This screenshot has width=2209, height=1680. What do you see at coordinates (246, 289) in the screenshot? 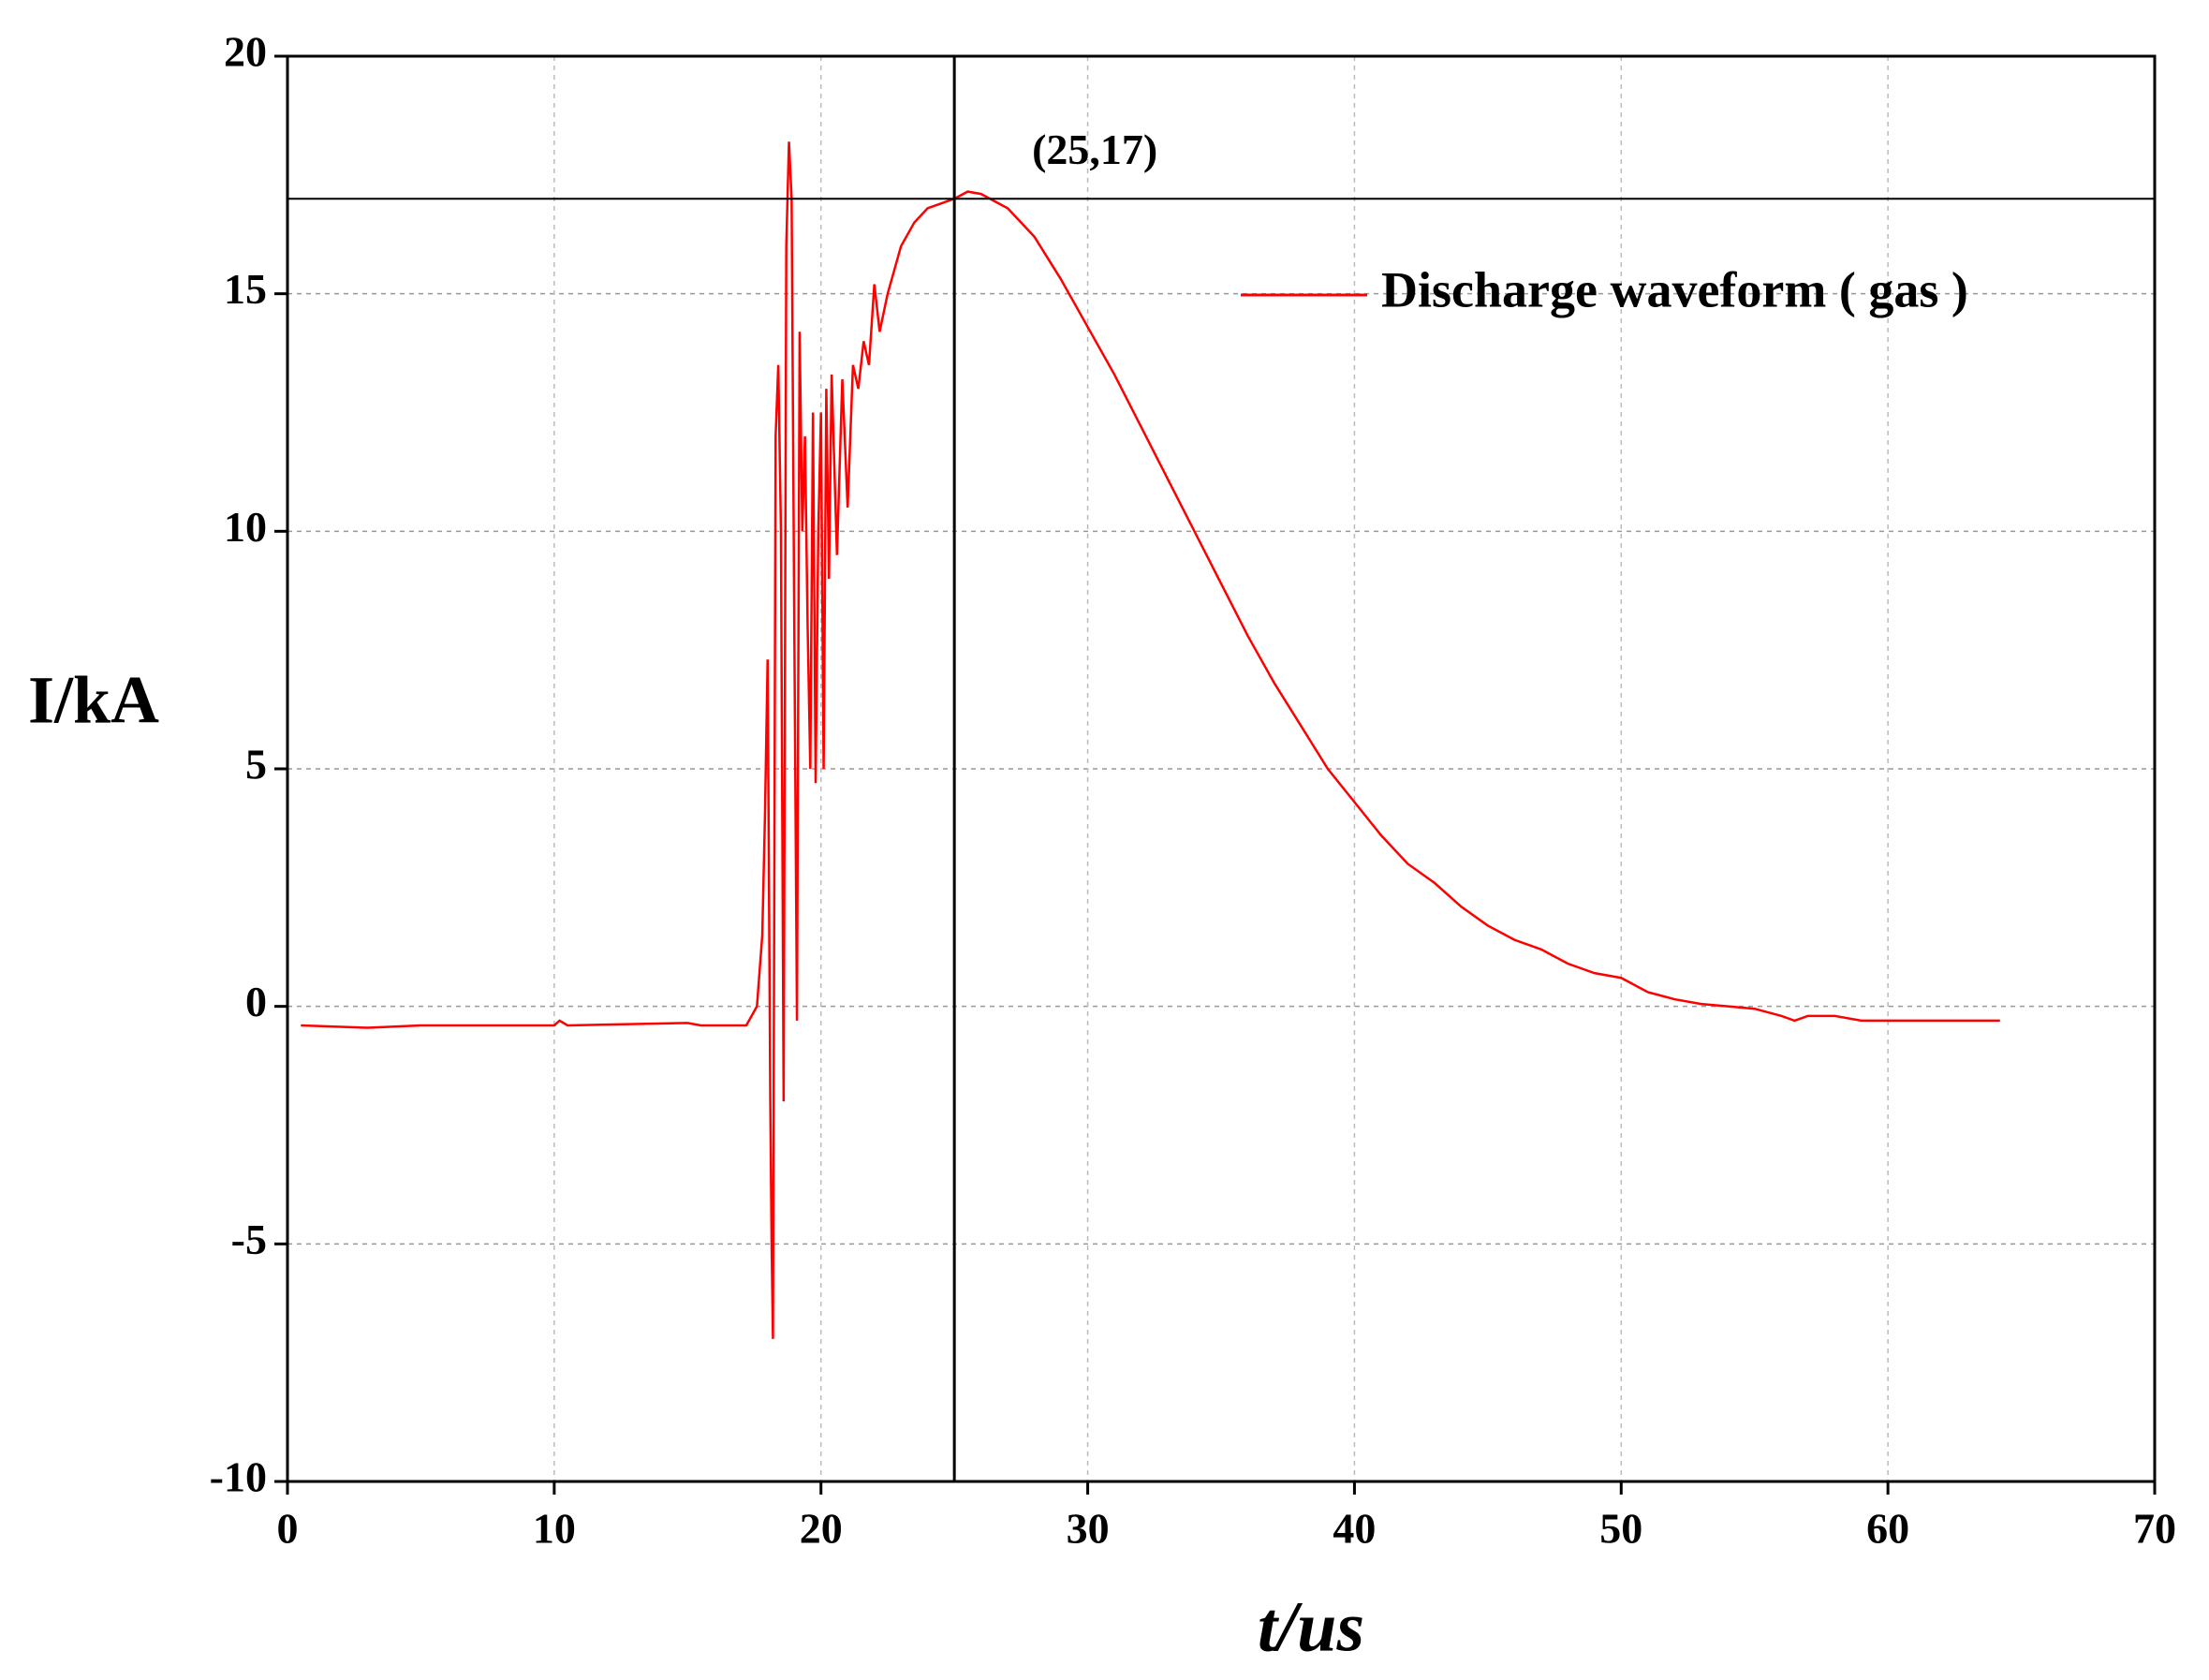
I see `y-tick-label: 15` at bounding box center [246, 289].